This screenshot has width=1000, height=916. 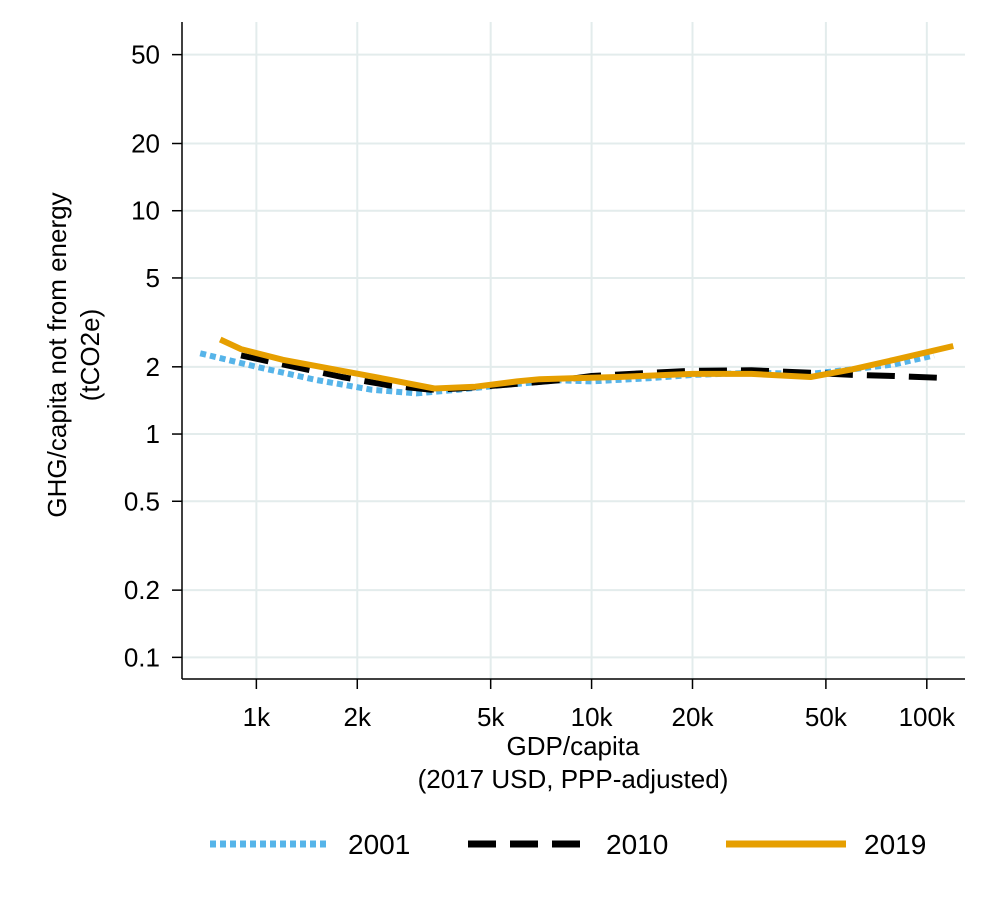 I want to click on y-tick-labels: 50 20 10 5 2 1 0.5 0.2 0.1, so click(x=142, y=356).